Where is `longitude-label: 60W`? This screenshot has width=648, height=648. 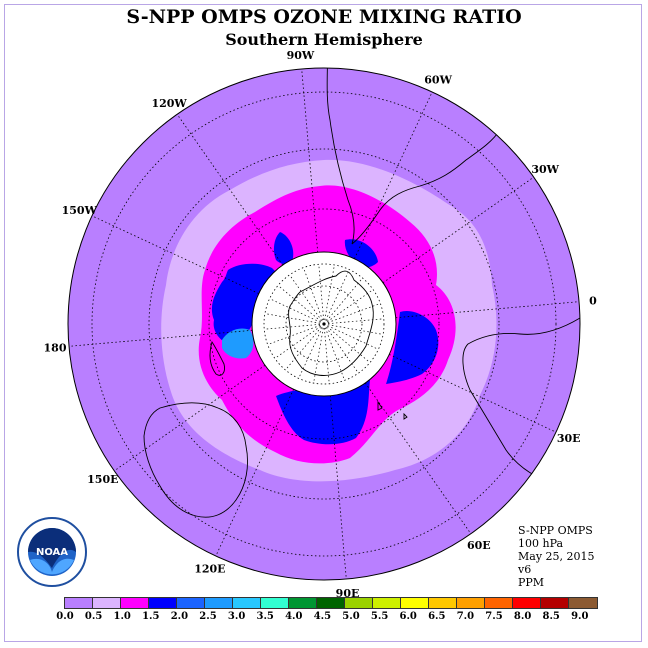 longitude-label: 60W is located at coordinates (438, 79).